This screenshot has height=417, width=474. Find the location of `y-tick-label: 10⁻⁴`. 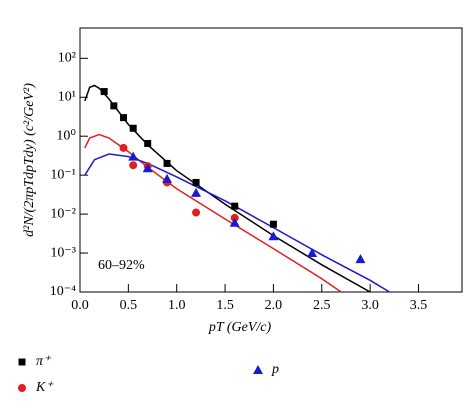

y-tick-label: 10⁻⁴ is located at coordinates (63, 291).